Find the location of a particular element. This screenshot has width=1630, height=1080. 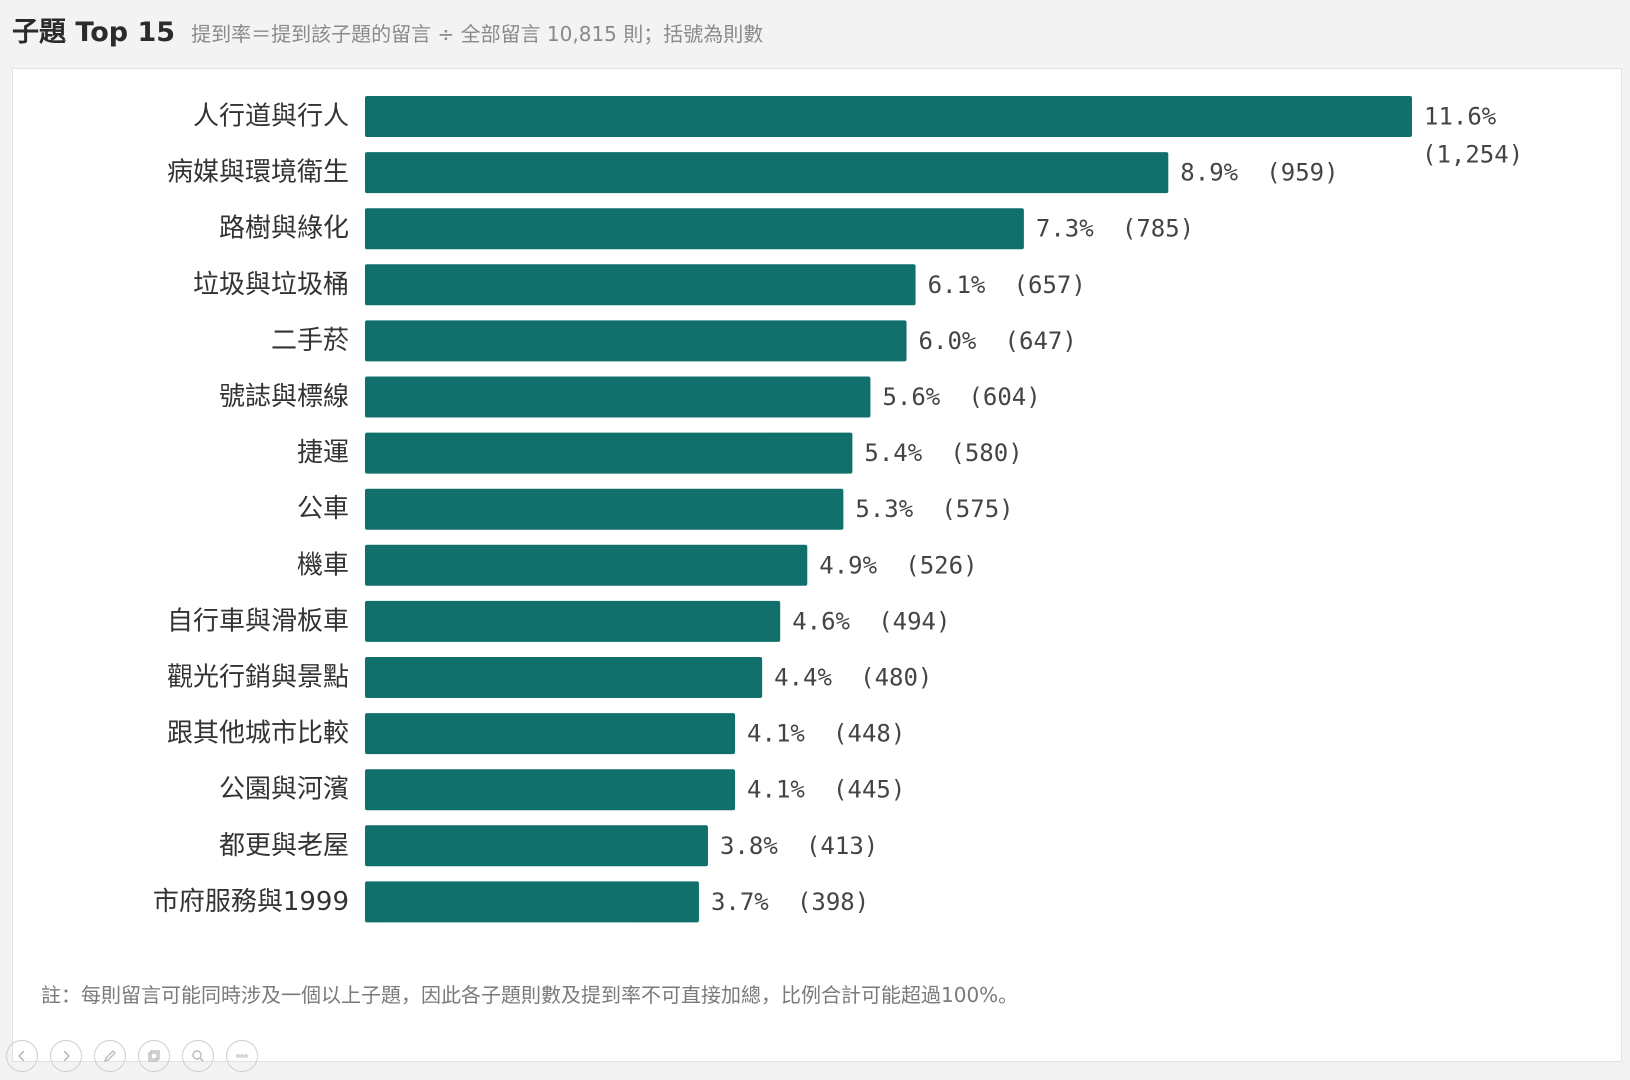

zoom-icon is located at coordinates (198, 1056).